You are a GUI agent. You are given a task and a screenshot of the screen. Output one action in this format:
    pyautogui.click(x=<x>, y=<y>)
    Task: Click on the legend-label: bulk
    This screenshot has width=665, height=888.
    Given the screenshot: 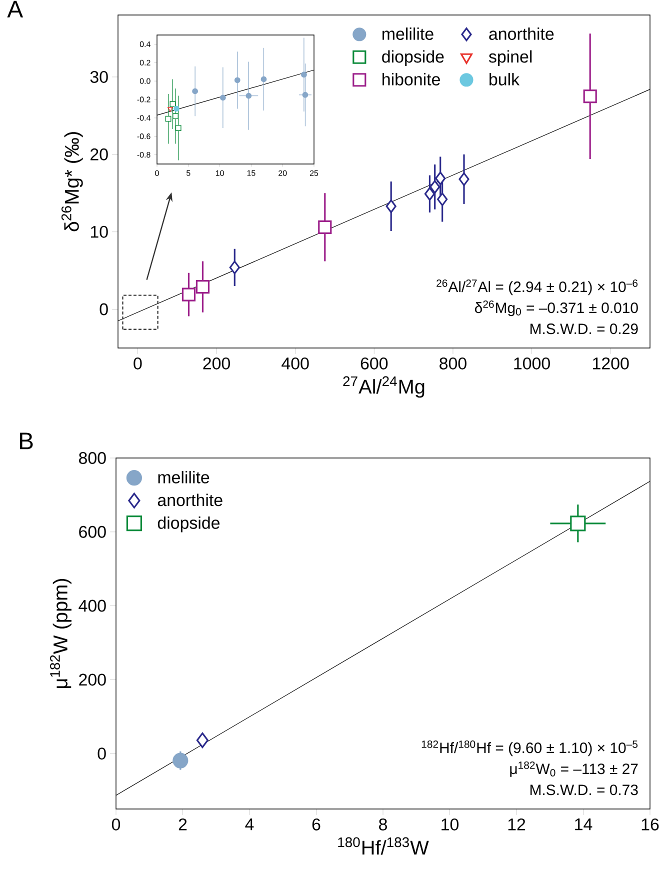 What is the action you would take?
    pyautogui.click(x=505, y=79)
    